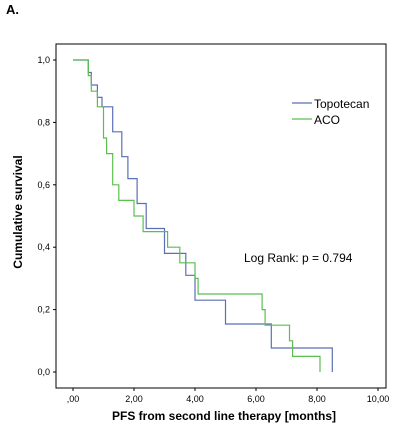 This screenshot has width=400, height=429. I want to click on x-axis-ticks: ,00 2,00 4,00 6,00 8,00 10,00, so click(228, 396).